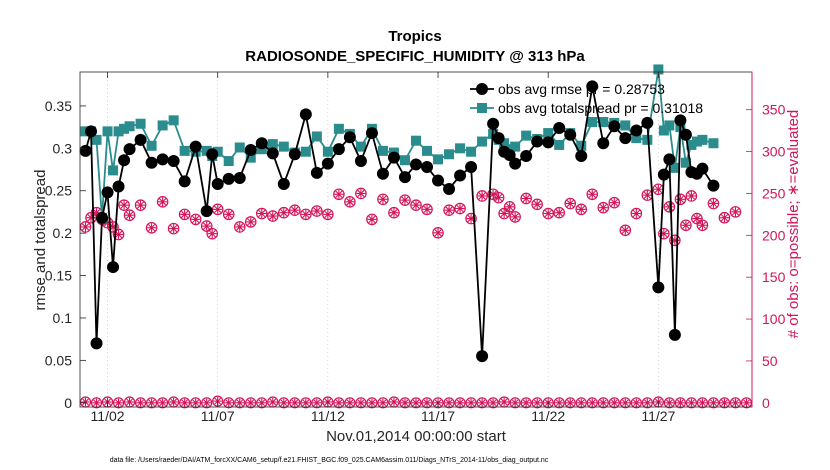 The width and height of the screenshot is (830, 470). Describe the element at coordinates (58, 106) in the screenshot. I see `y-tick-label: 0.35` at that location.